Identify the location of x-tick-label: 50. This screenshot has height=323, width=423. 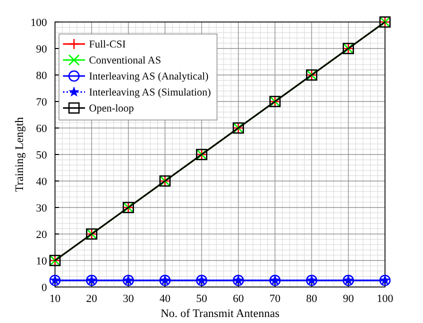
(202, 299).